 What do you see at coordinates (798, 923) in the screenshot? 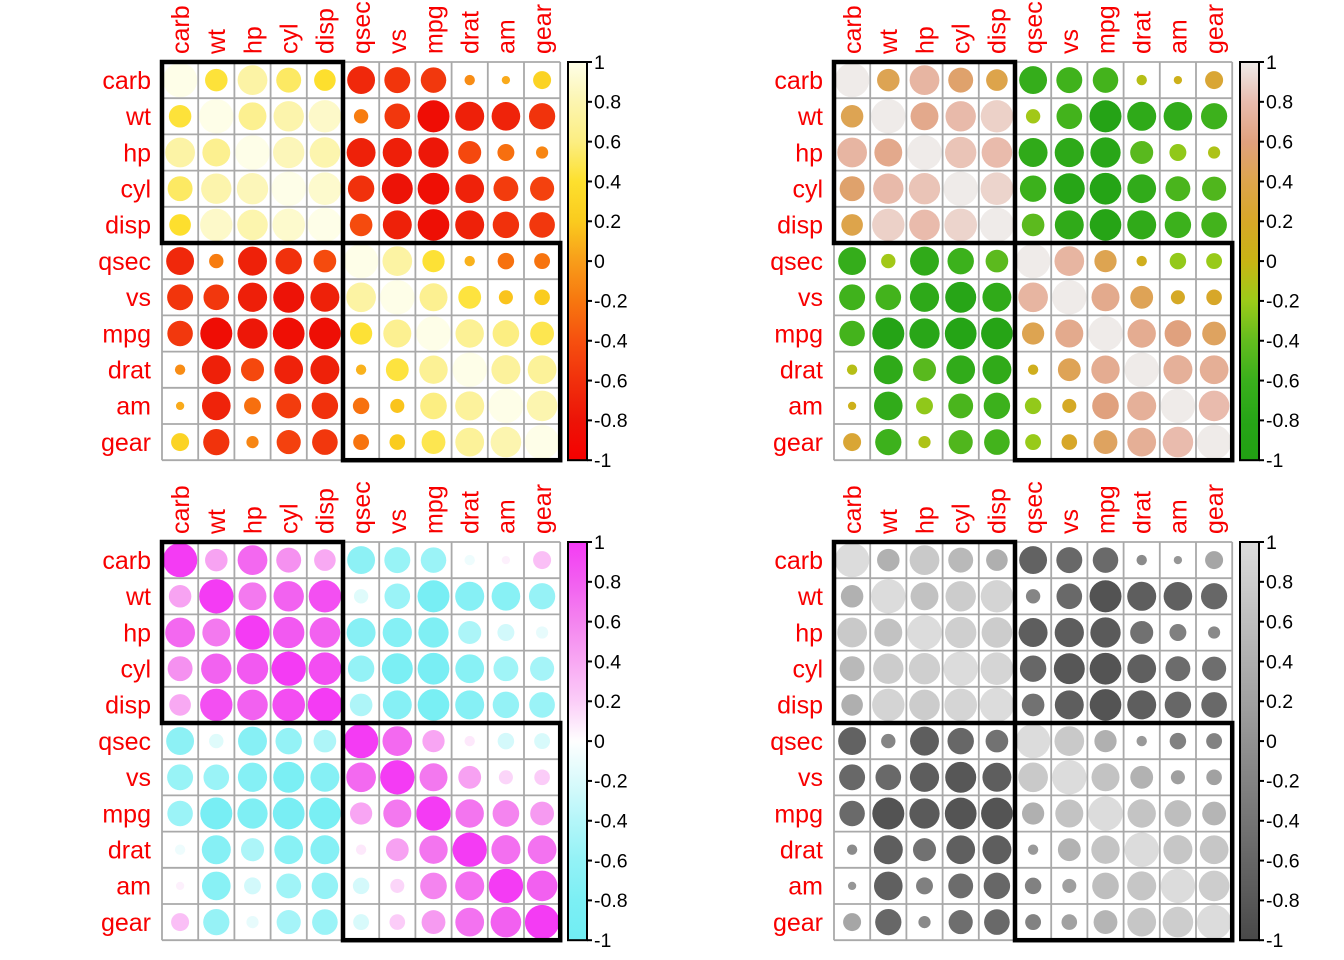
I see `row-label-gear: gear` at bounding box center [798, 923].